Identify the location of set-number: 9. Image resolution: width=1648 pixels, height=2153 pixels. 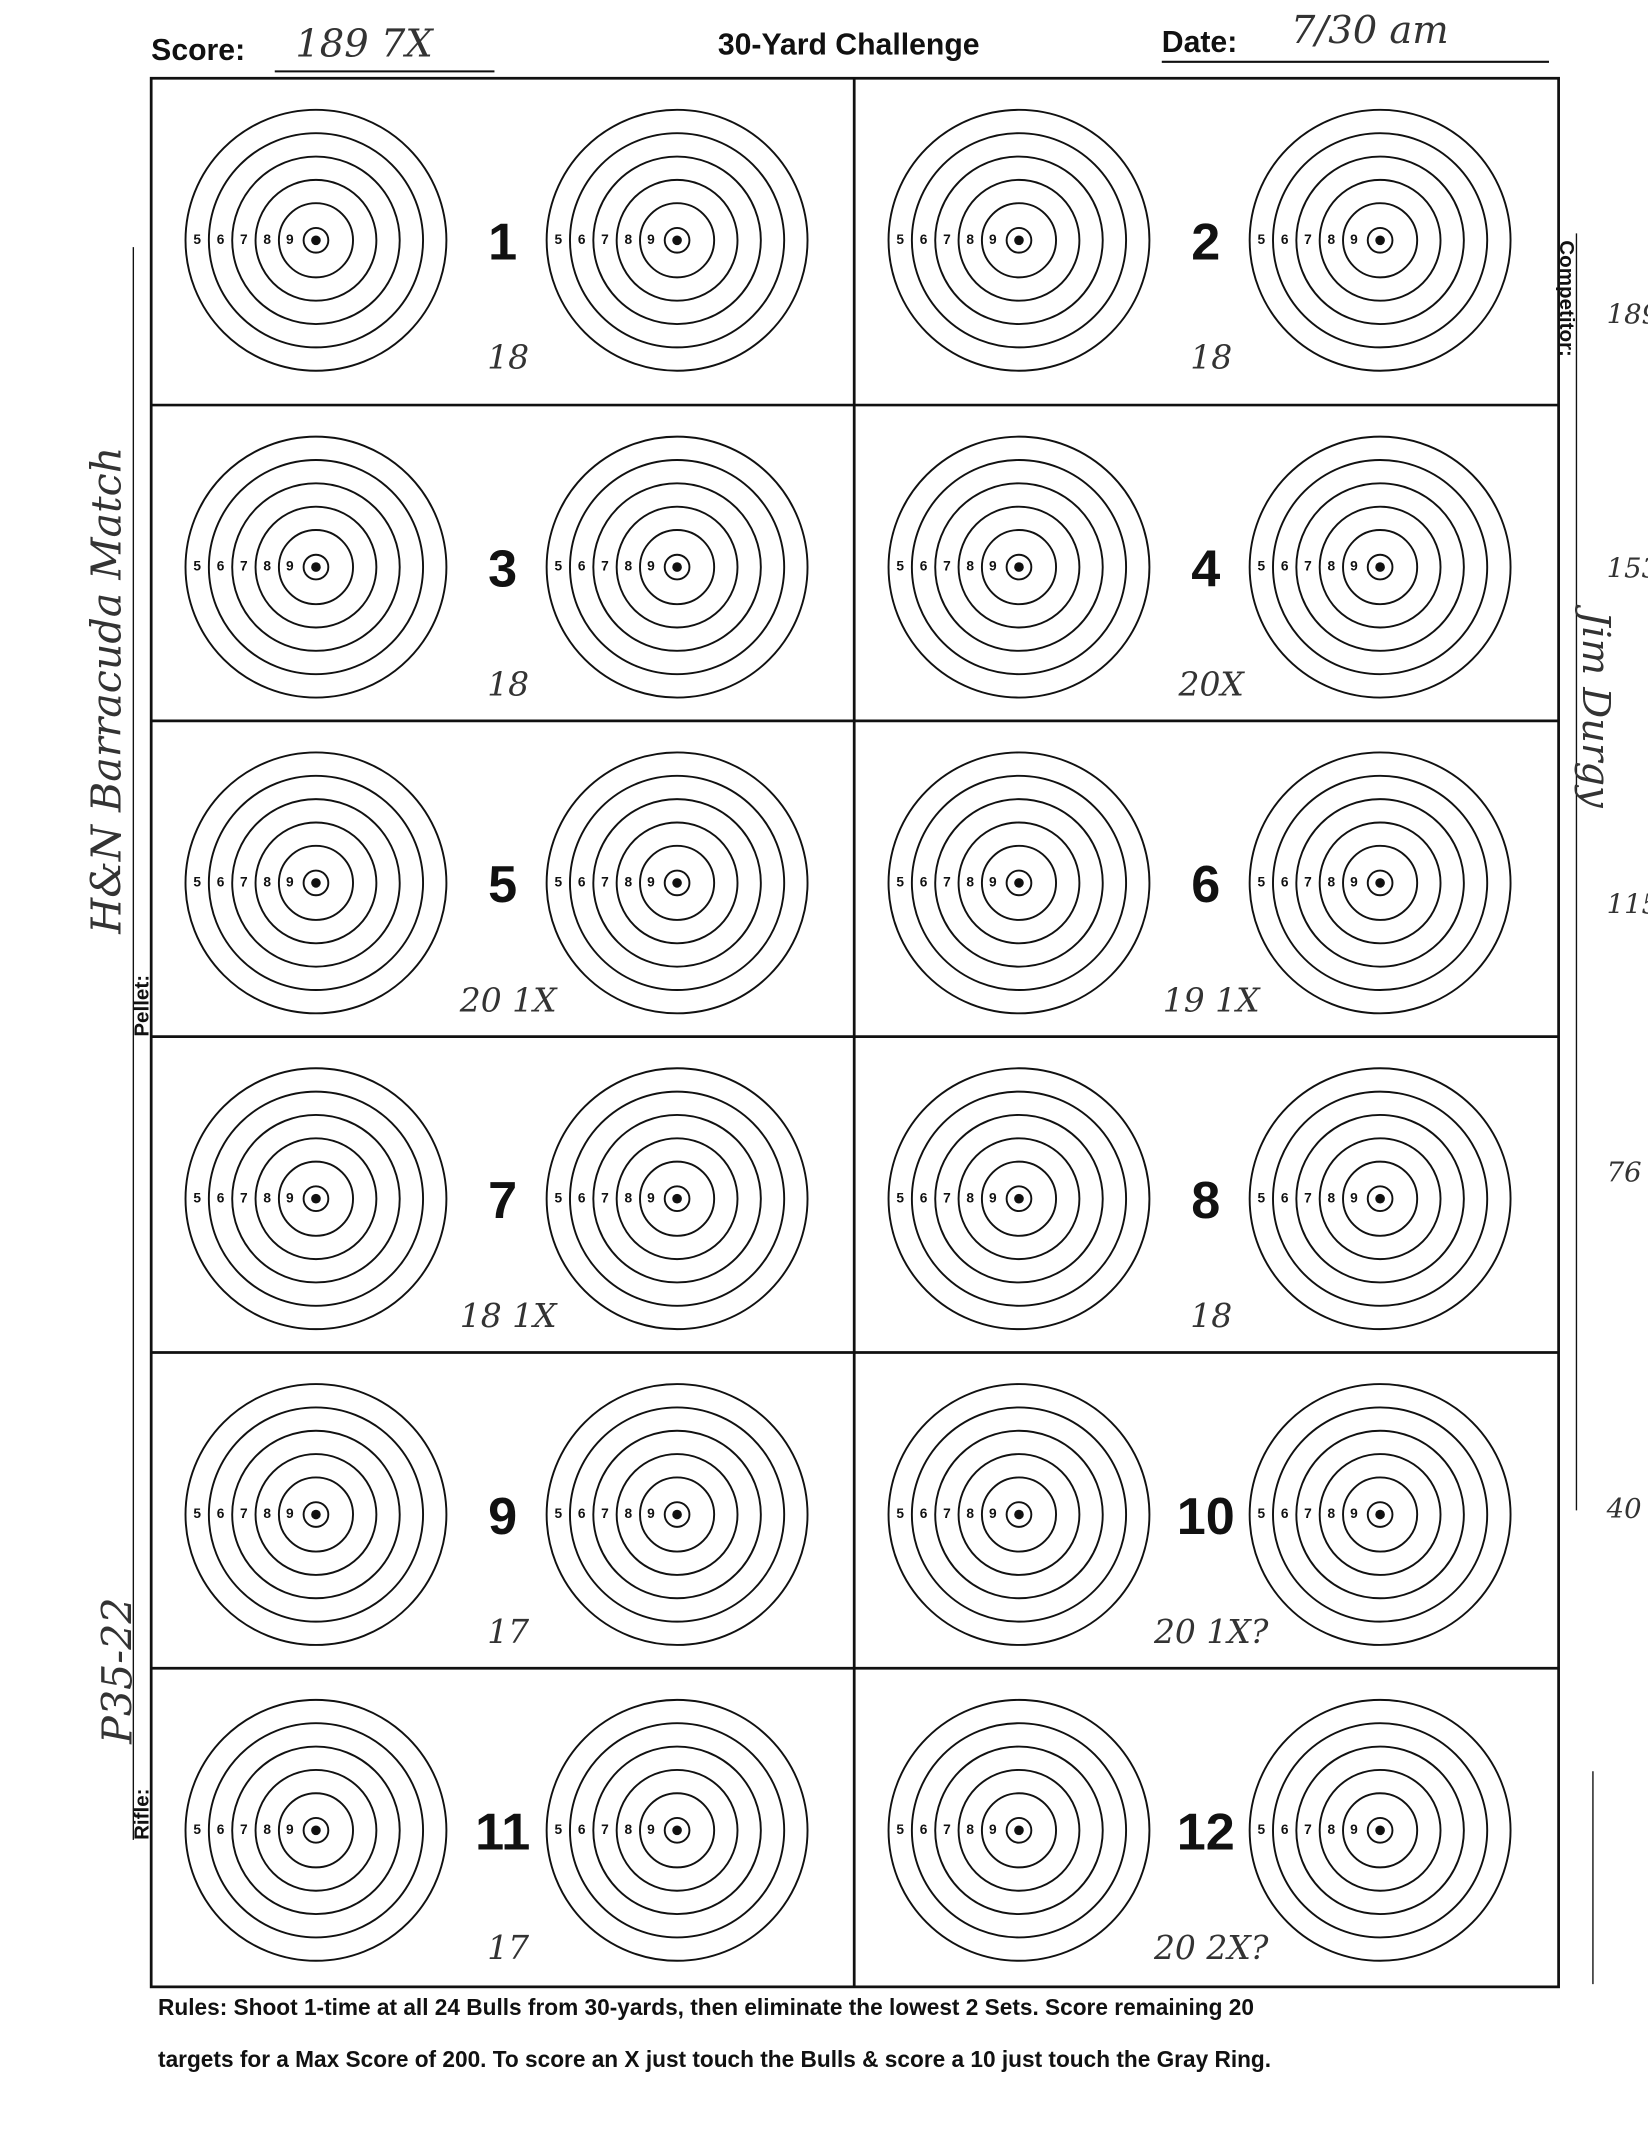
(502, 1517).